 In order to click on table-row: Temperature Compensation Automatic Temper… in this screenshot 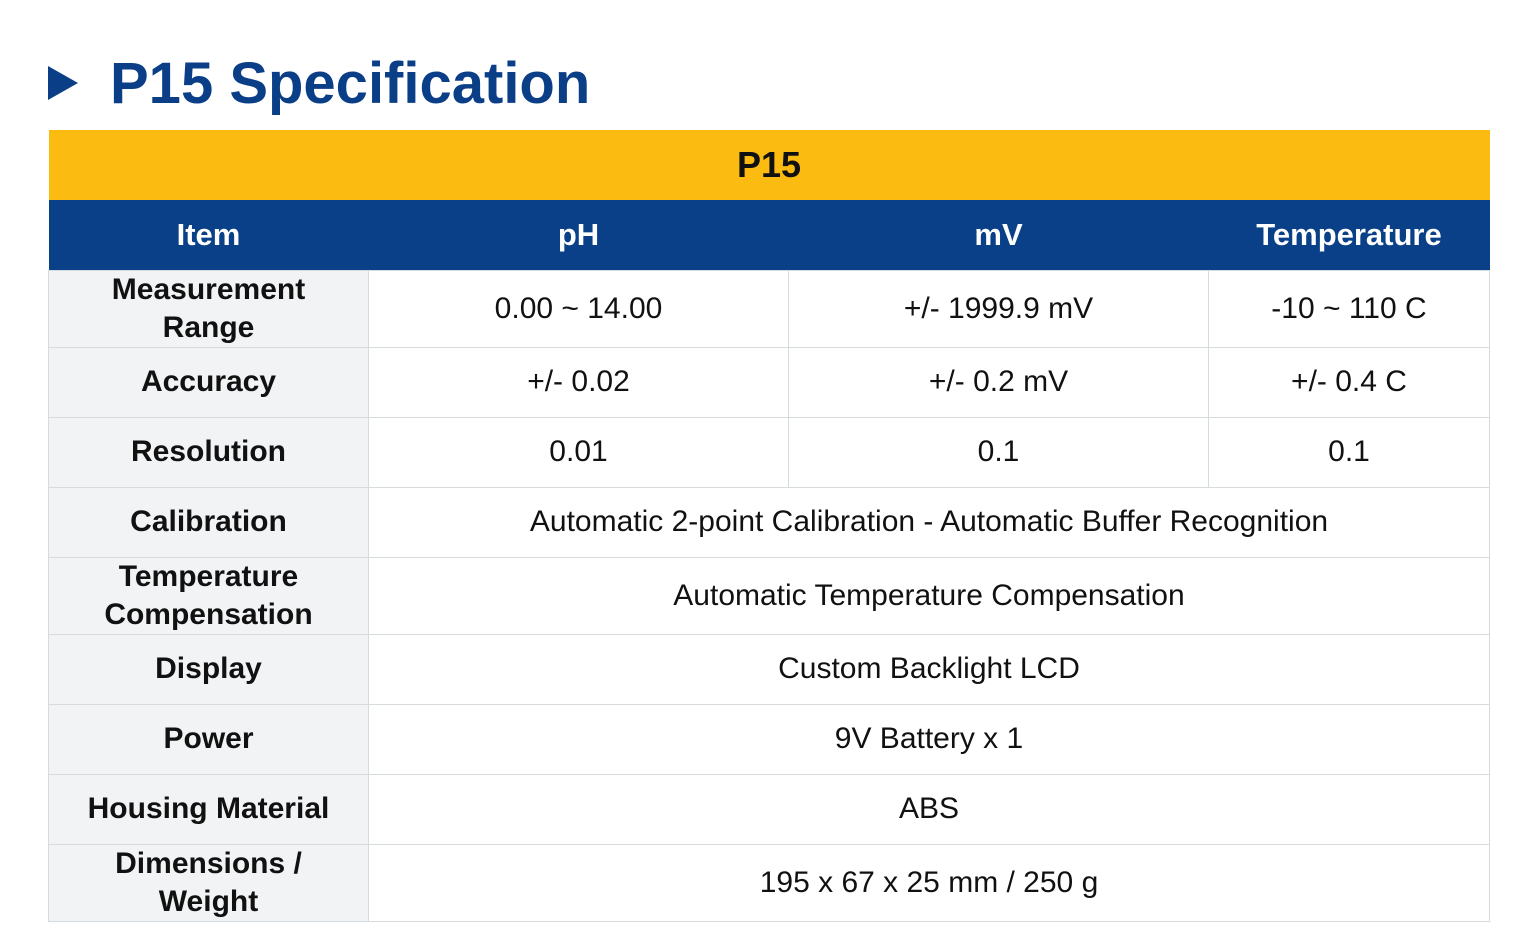, I will do `click(769, 595)`.